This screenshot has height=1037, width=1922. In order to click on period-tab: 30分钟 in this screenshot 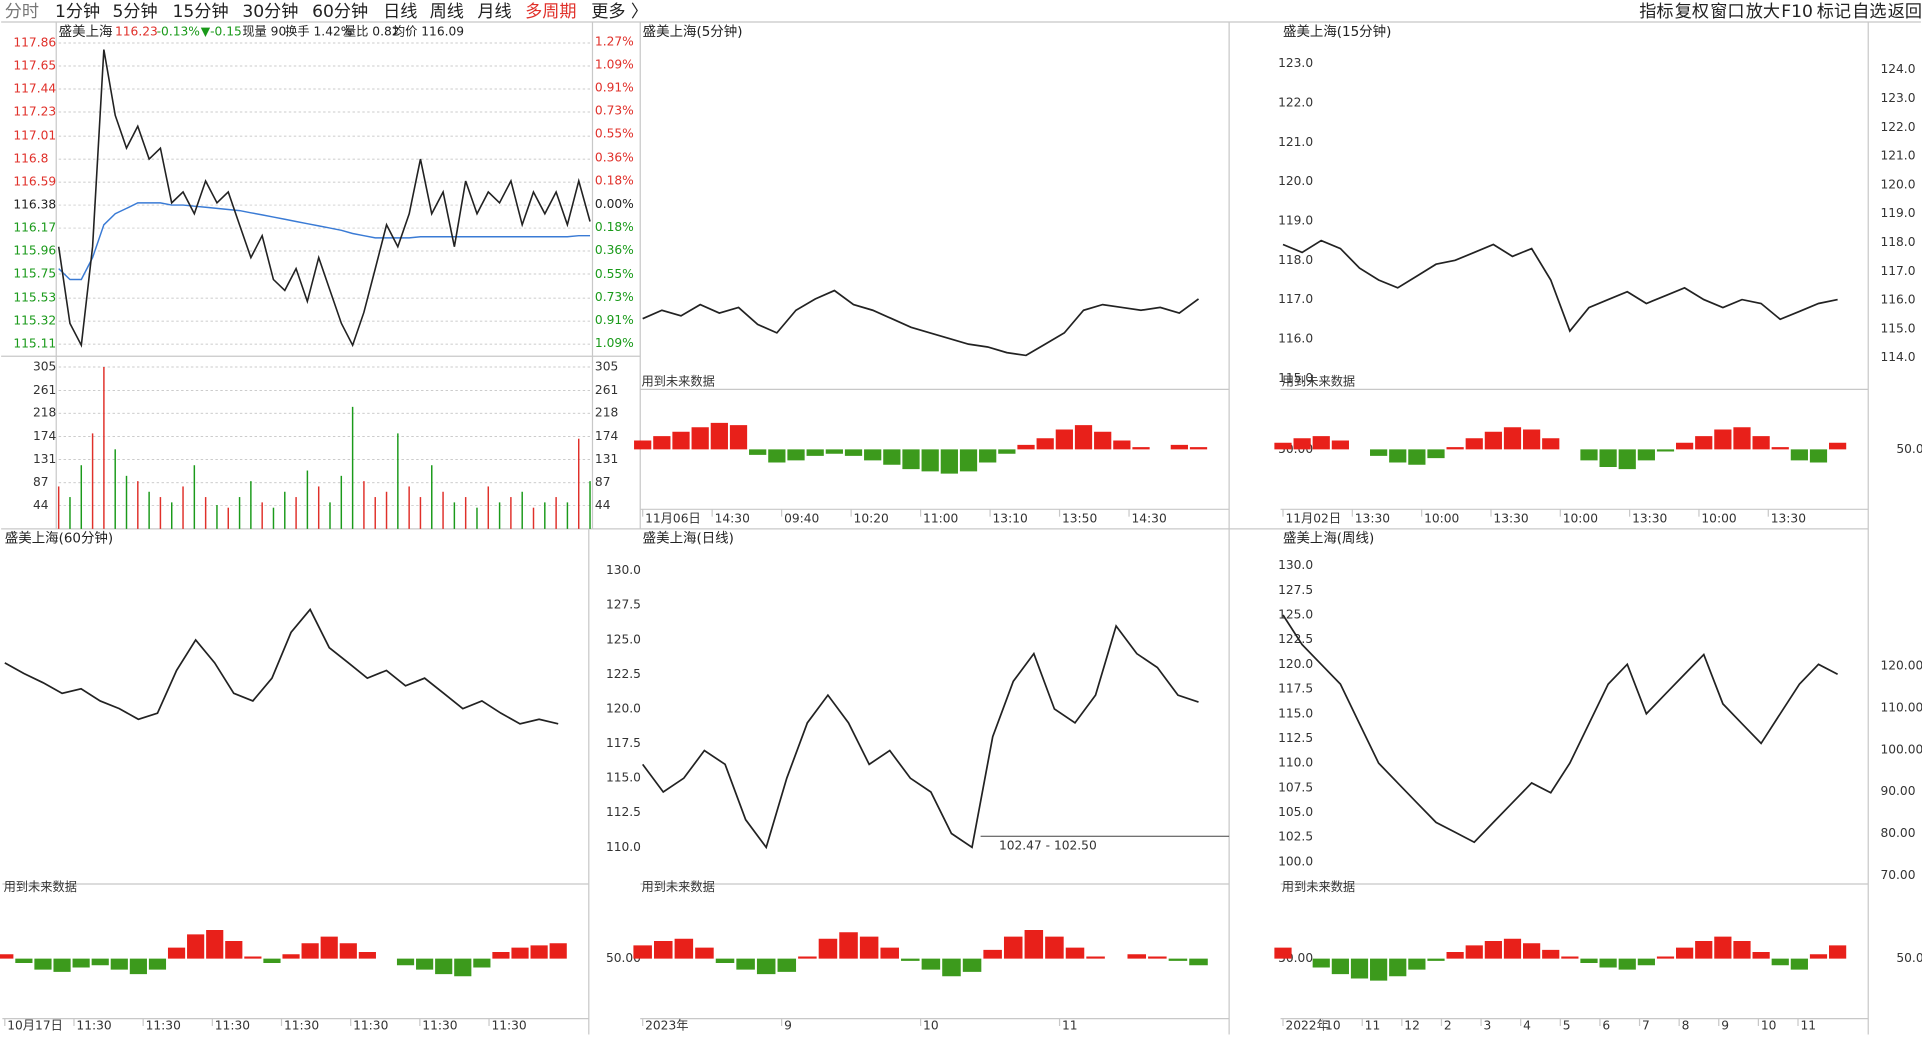, I will do `click(270, 12)`.